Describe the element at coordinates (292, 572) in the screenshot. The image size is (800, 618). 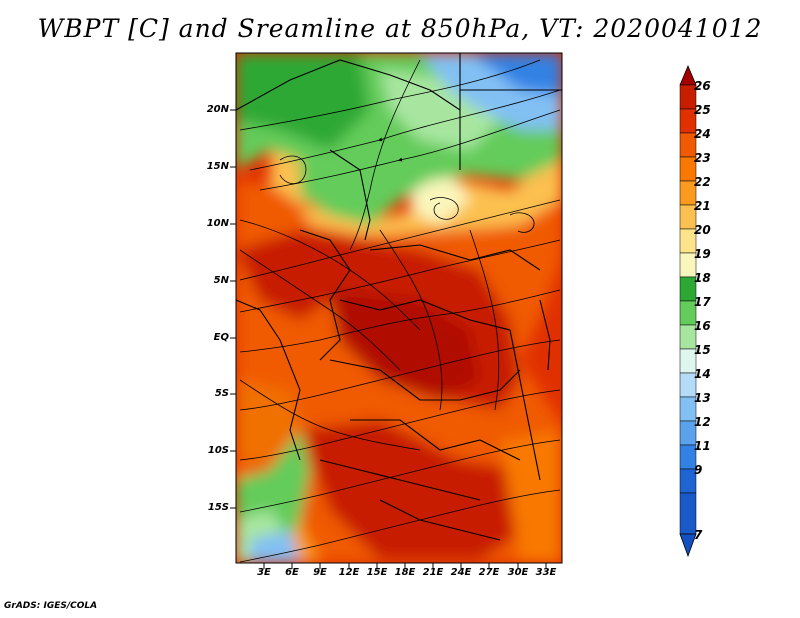
I see `lon-label: 6E` at that location.